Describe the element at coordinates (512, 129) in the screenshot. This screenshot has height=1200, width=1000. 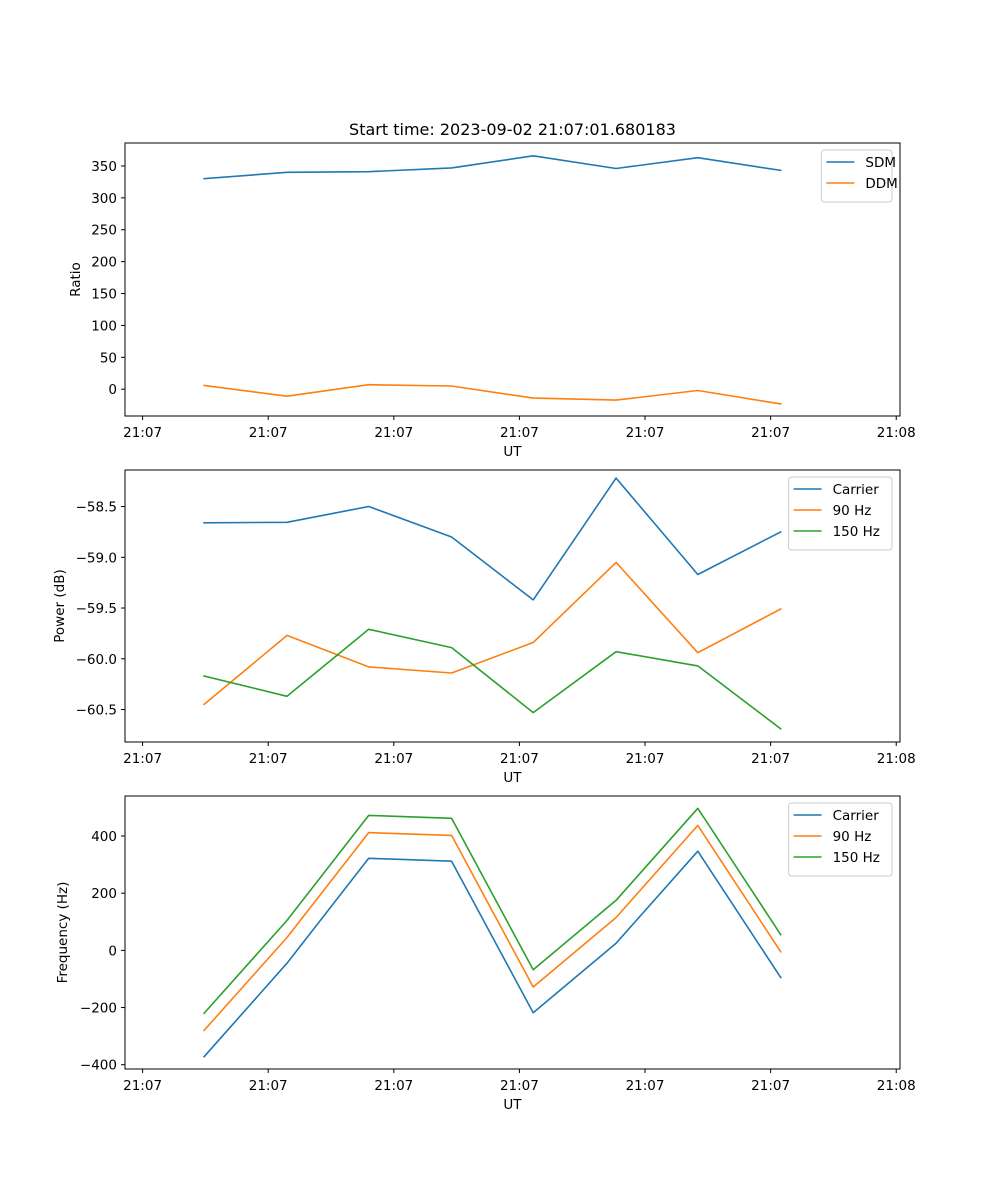
I see `chart-title: Start time: 2023-09-02 21:07:01.680183` at that location.